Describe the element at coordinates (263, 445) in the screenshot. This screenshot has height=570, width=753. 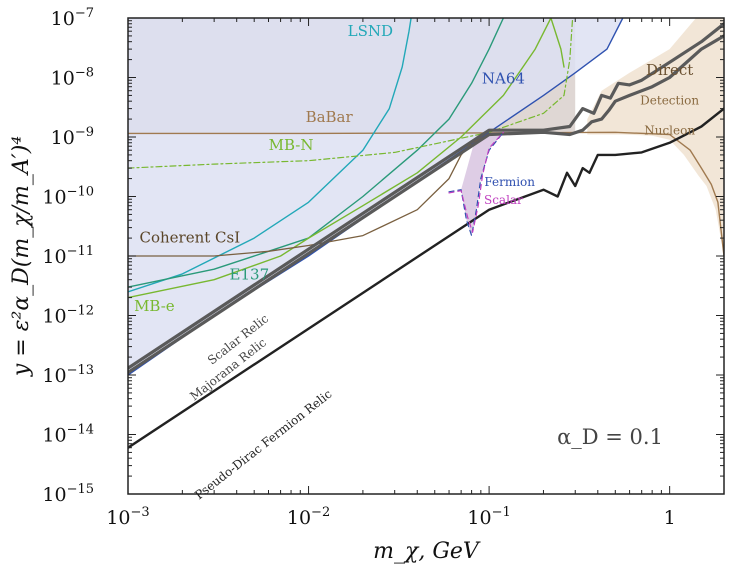
I see `label-pseudo-dirac-fermion-relic: Pseudo-Dirac Fermion Relic` at that location.